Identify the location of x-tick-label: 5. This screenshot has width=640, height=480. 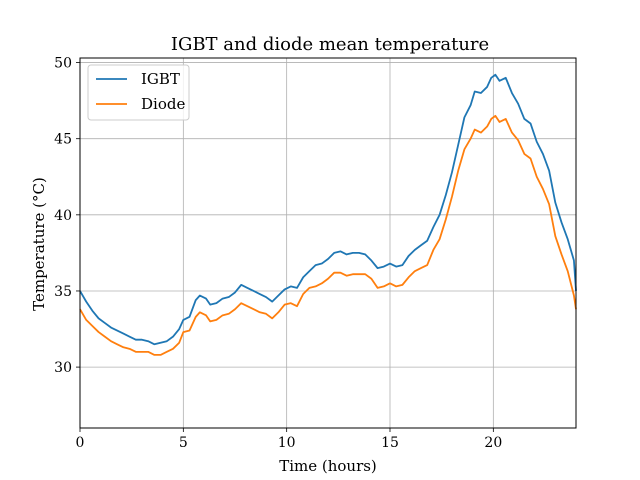
(183, 443).